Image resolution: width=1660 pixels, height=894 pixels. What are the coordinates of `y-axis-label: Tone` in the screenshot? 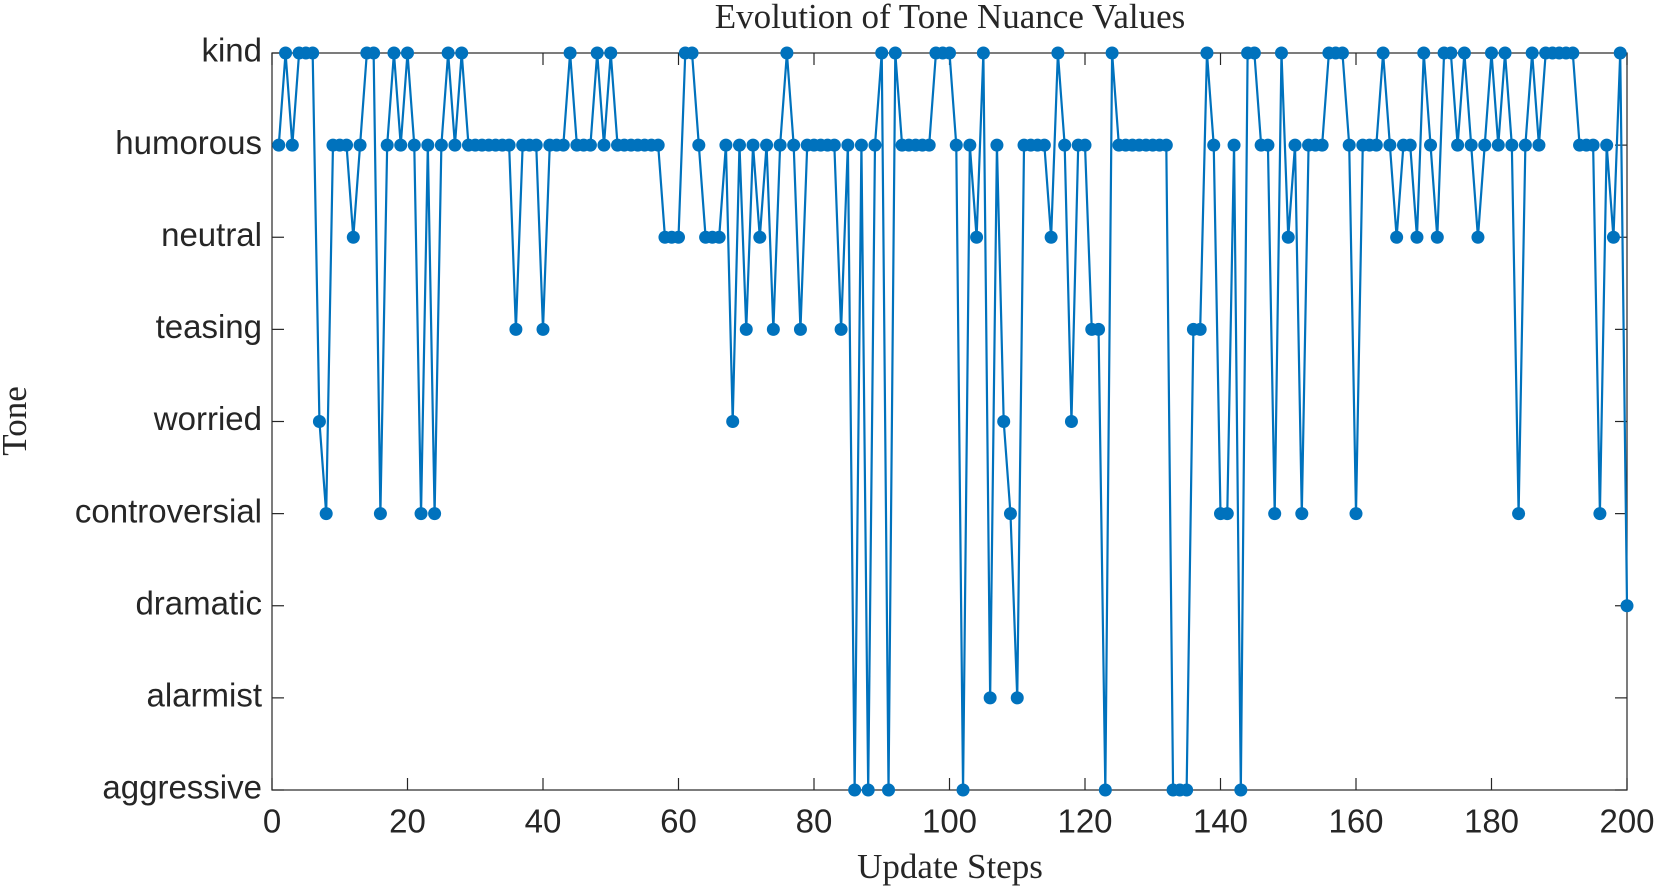 It's located at (17, 420).